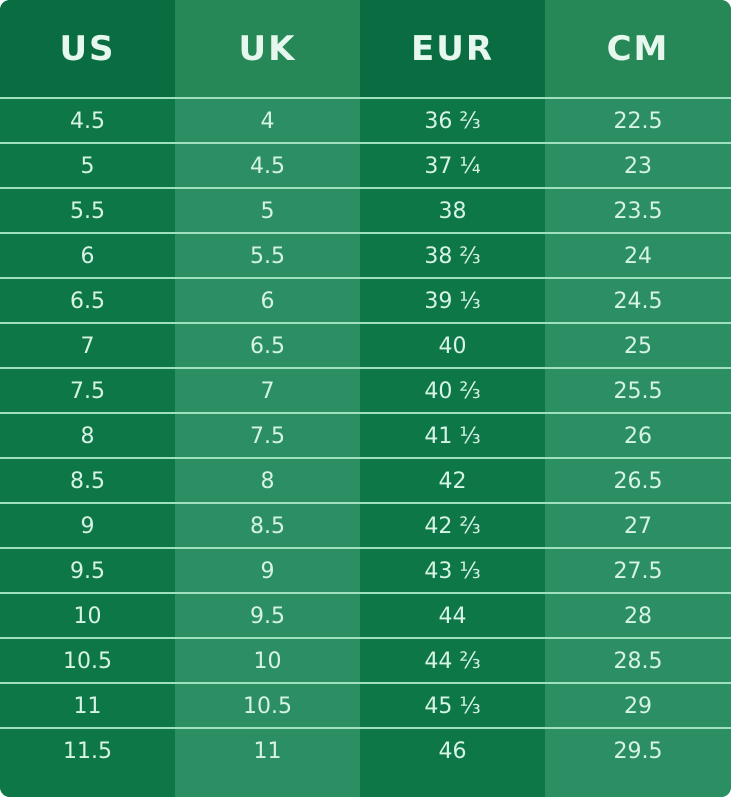  What do you see at coordinates (267, 48) in the screenshot?
I see `column-header: UK` at bounding box center [267, 48].